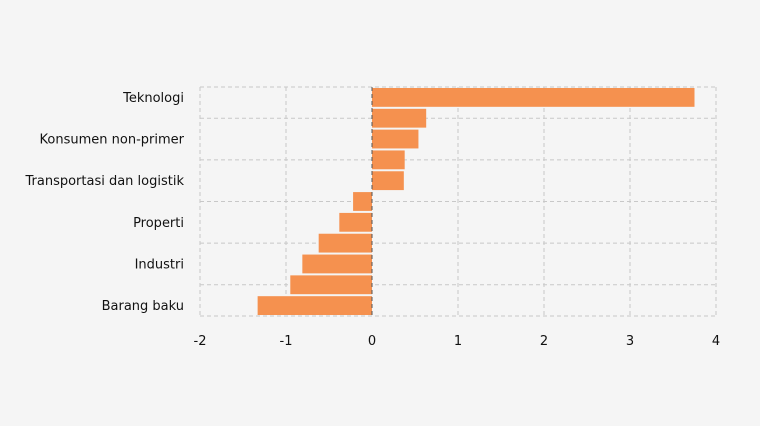 Image resolution: width=760 pixels, height=426 pixels. What do you see at coordinates (159, 264) in the screenshot?
I see `category-label: Industri` at bounding box center [159, 264].